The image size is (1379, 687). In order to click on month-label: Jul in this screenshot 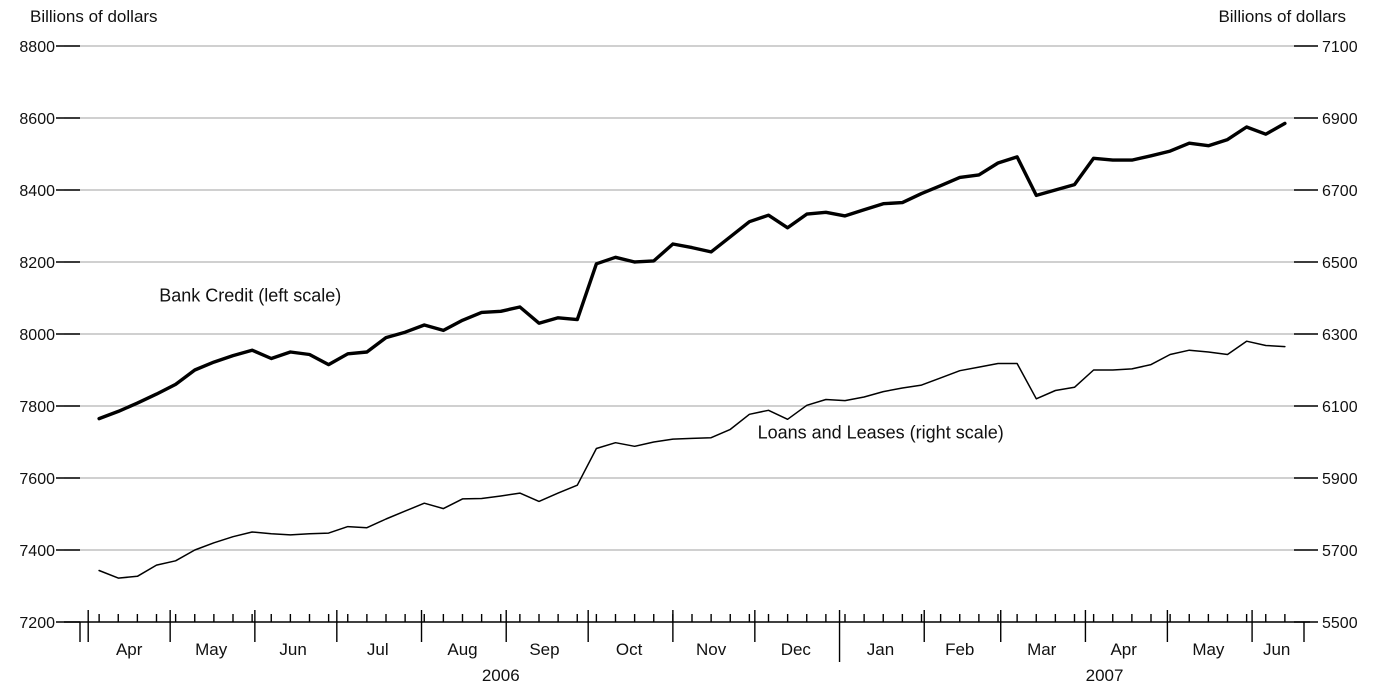, I will do `click(378, 649)`.